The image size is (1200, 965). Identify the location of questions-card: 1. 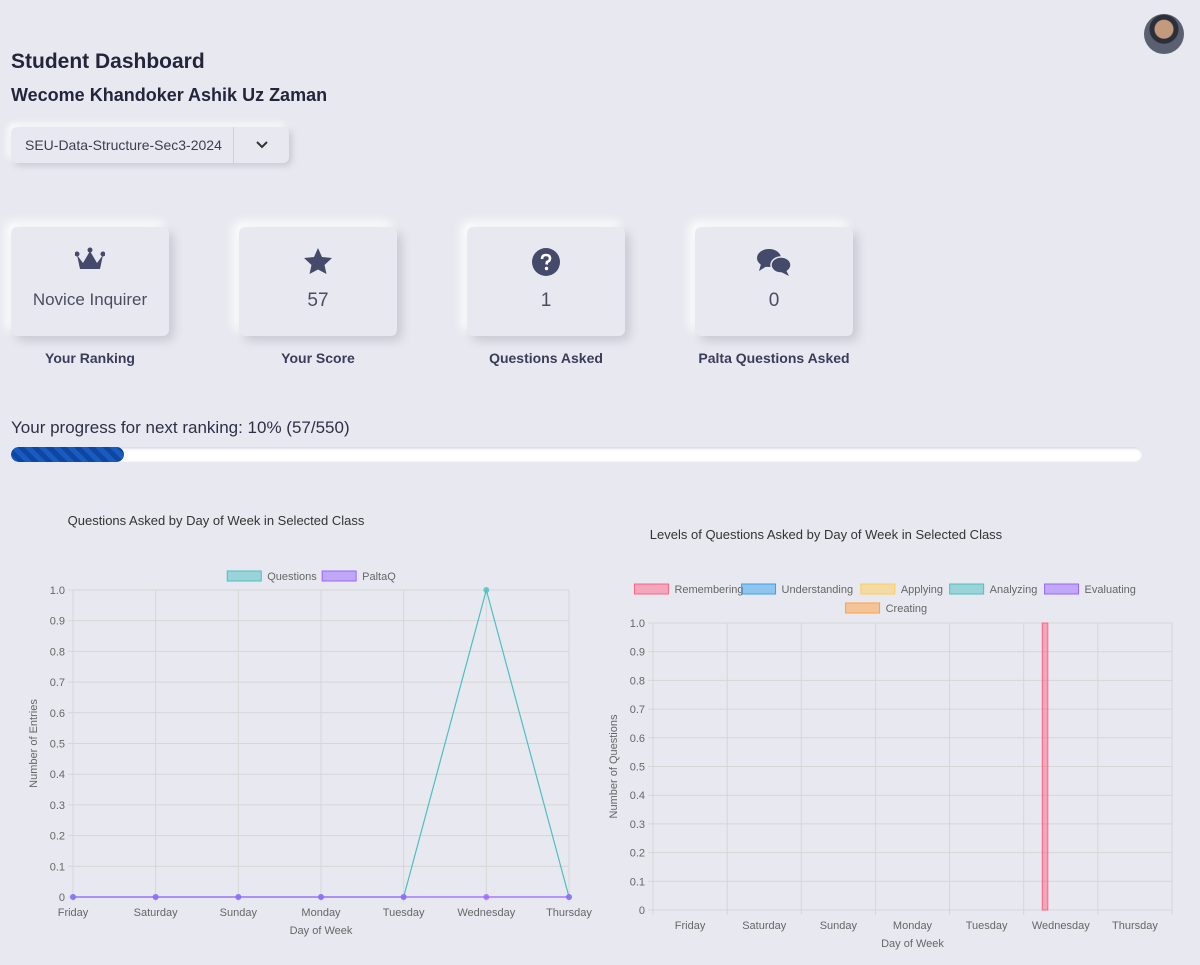
(546, 281).